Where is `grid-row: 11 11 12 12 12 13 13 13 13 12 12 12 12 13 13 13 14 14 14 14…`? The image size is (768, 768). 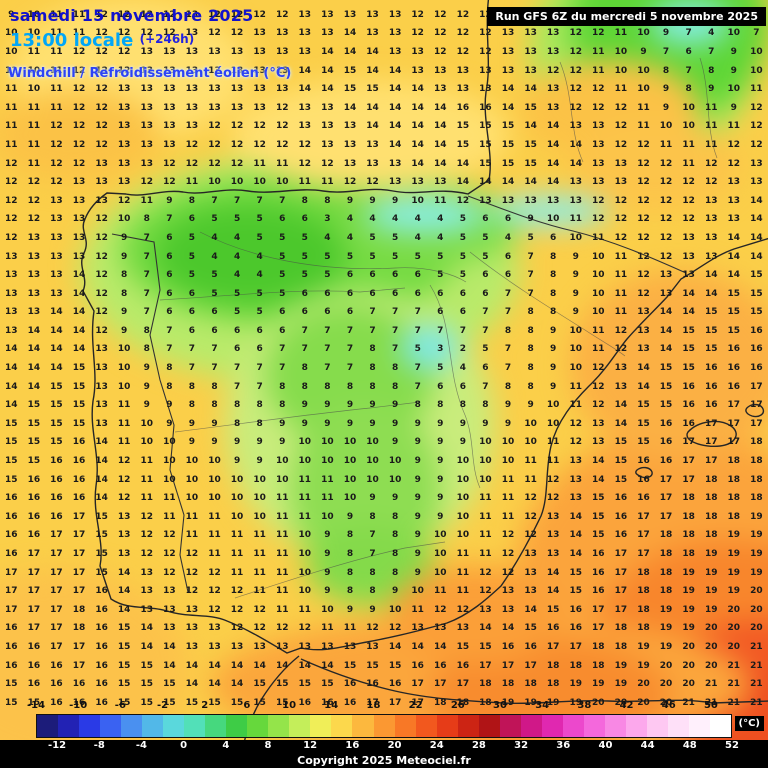 grid-row: 11 11 12 12 12 13 13 13 13 12 12 12 12 13 13 13 14 14 14 14… is located at coordinates (384, 126).